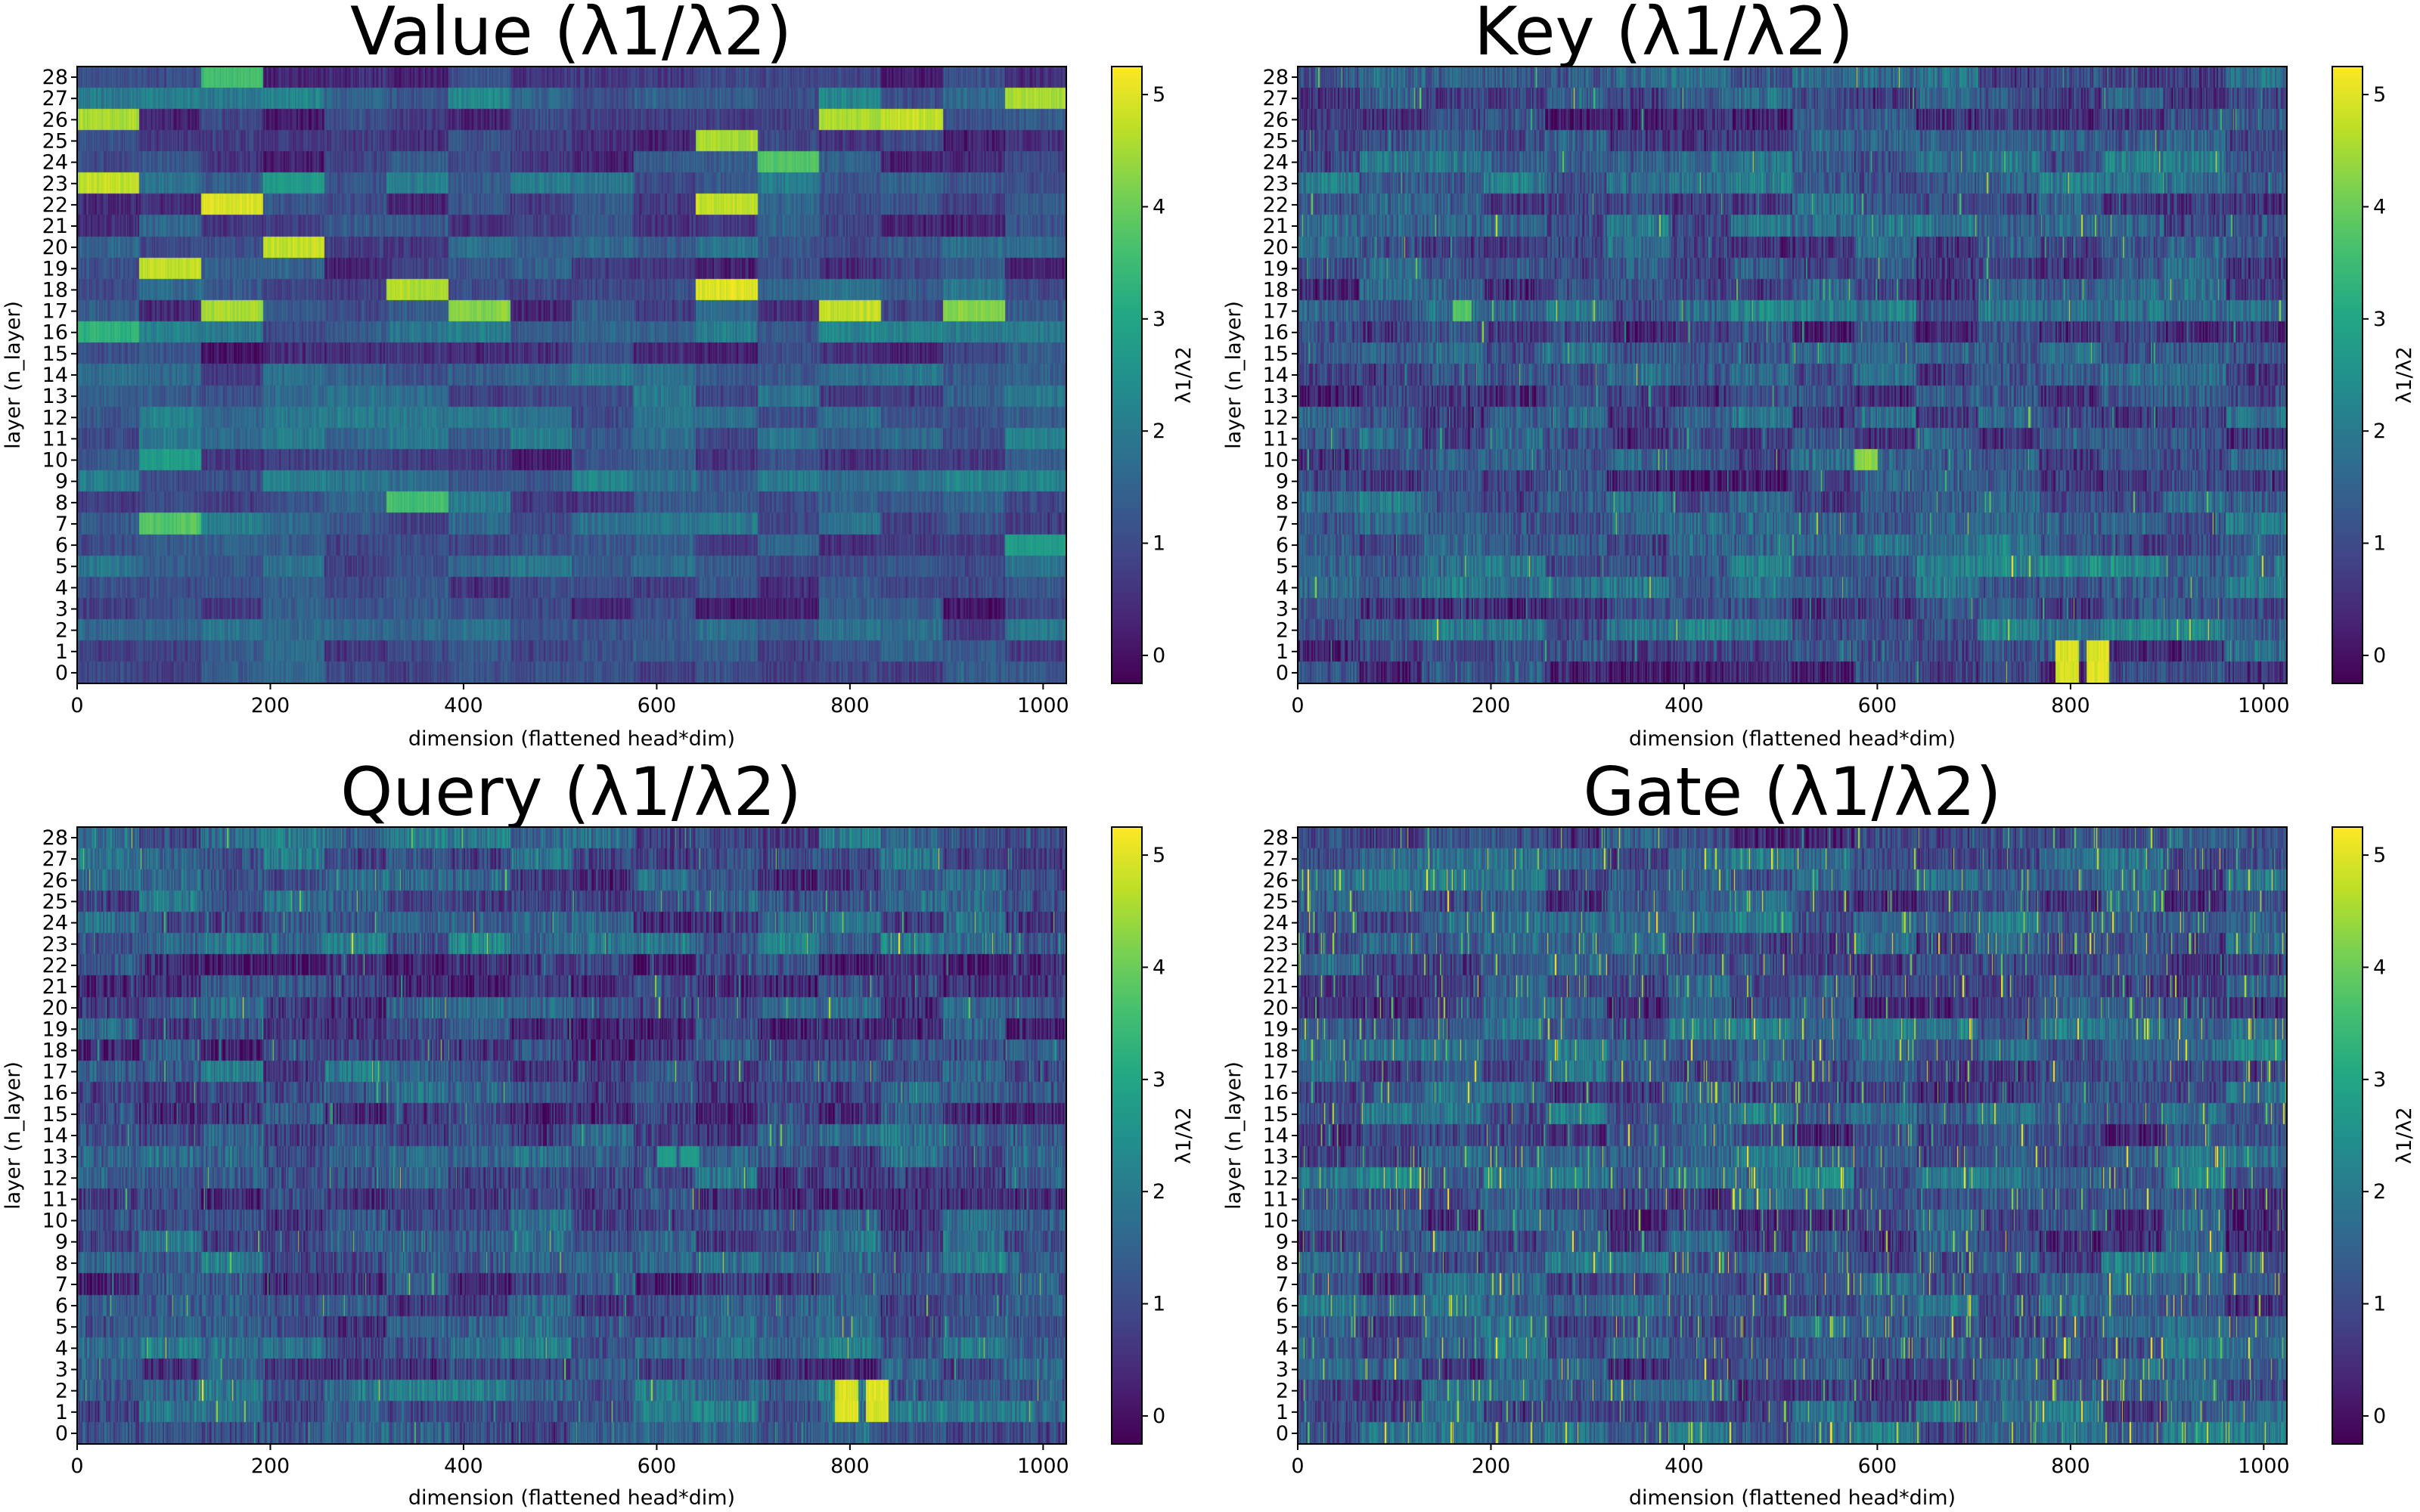 This screenshot has width=2420, height=1512. What do you see at coordinates (55, 77) in the screenshot?
I see `y-tick-label: 28` at bounding box center [55, 77].